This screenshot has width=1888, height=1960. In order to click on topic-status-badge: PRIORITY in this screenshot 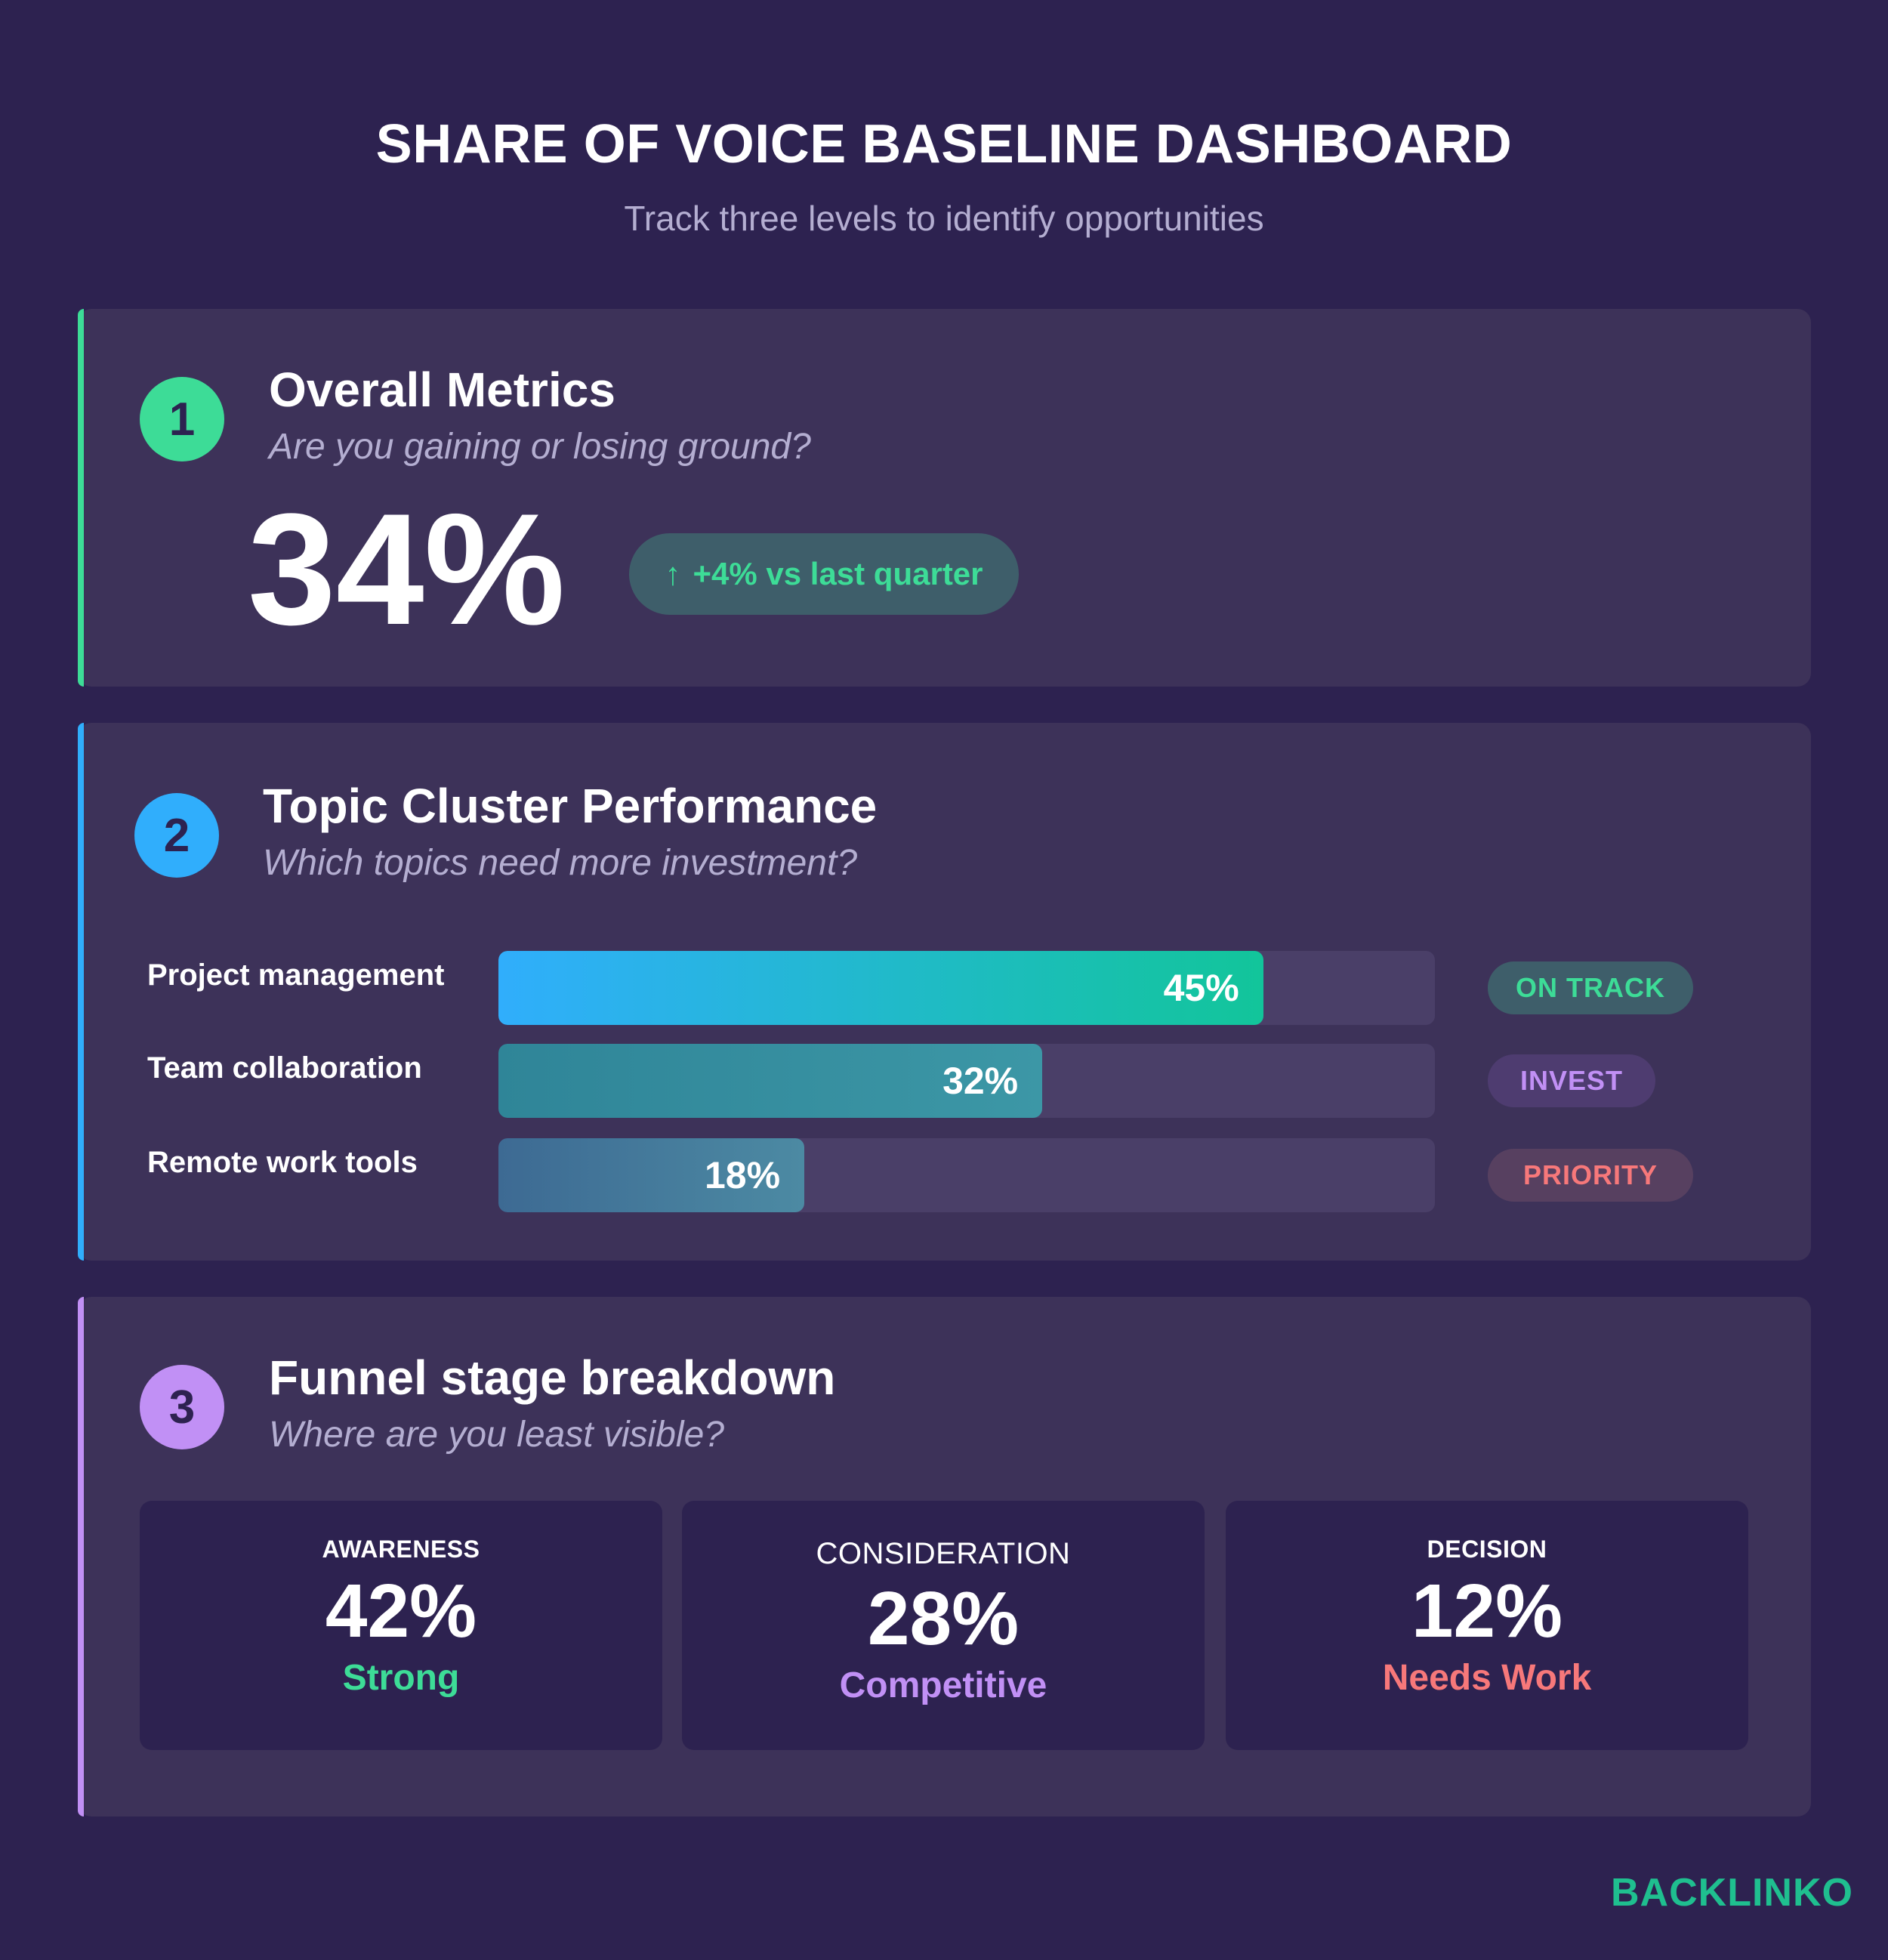, I will do `click(1590, 1175)`.